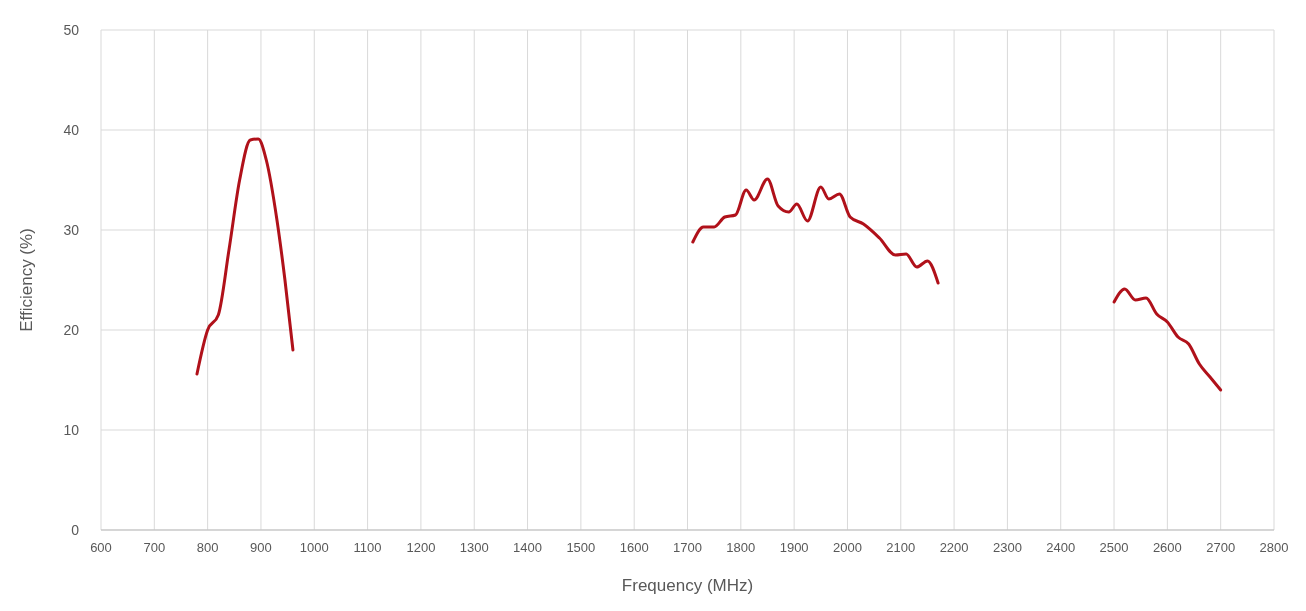 Image resolution: width=1306 pixels, height=611 pixels. What do you see at coordinates (1167, 547) in the screenshot?
I see `x-tick-label: 2600` at bounding box center [1167, 547].